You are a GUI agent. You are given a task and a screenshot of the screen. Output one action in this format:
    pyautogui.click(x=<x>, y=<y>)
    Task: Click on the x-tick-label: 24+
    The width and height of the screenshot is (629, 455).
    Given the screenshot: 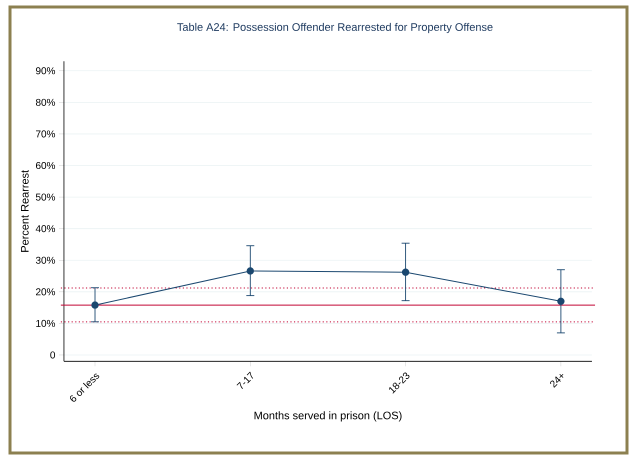 What is the action you would take?
    pyautogui.click(x=557, y=381)
    